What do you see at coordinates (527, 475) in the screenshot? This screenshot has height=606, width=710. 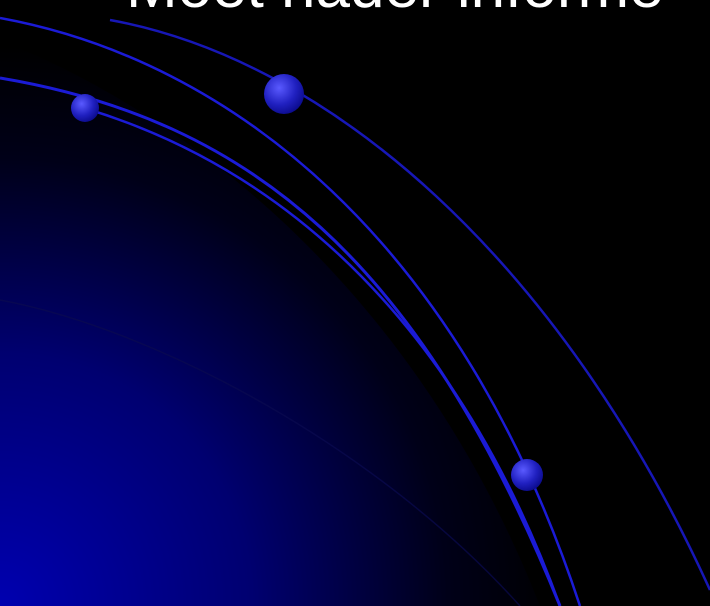 I see `bead-lower` at bounding box center [527, 475].